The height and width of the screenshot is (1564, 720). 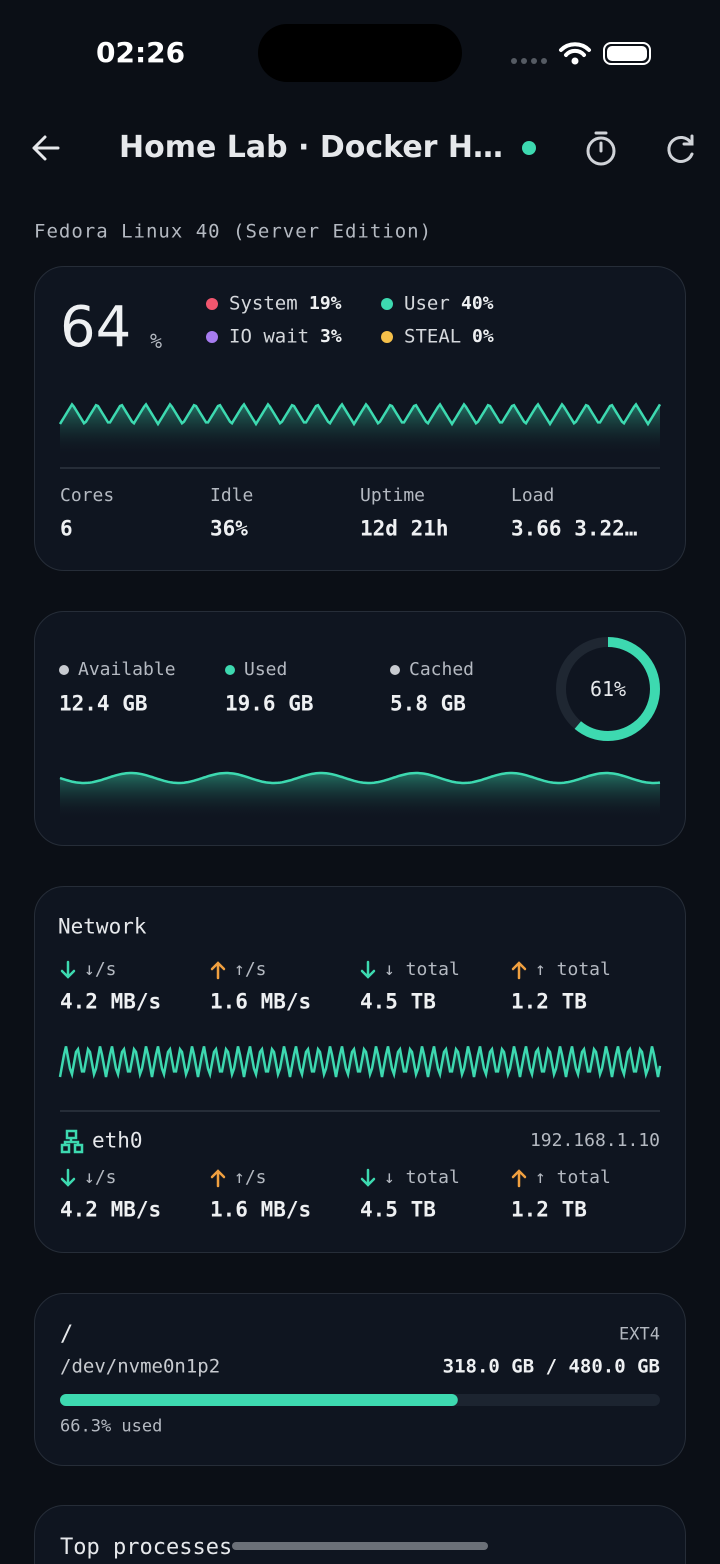 What do you see at coordinates (232, 495) in the screenshot?
I see `stat-label: Idle` at bounding box center [232, 495].